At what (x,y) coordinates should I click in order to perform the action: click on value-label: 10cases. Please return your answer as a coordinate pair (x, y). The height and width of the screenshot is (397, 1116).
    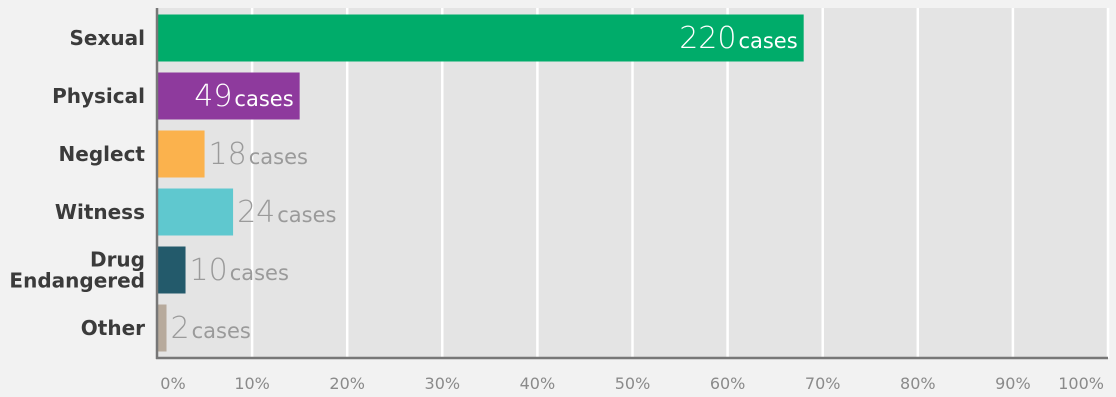
    Looking at the image, I should click on (239, 270).